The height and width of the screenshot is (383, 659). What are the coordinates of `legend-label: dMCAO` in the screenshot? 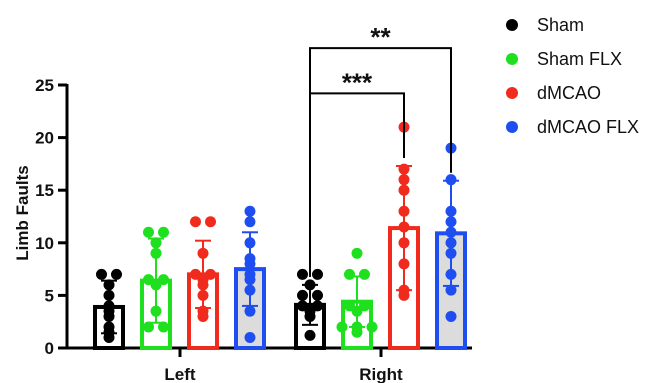 It's located at (569, 93).